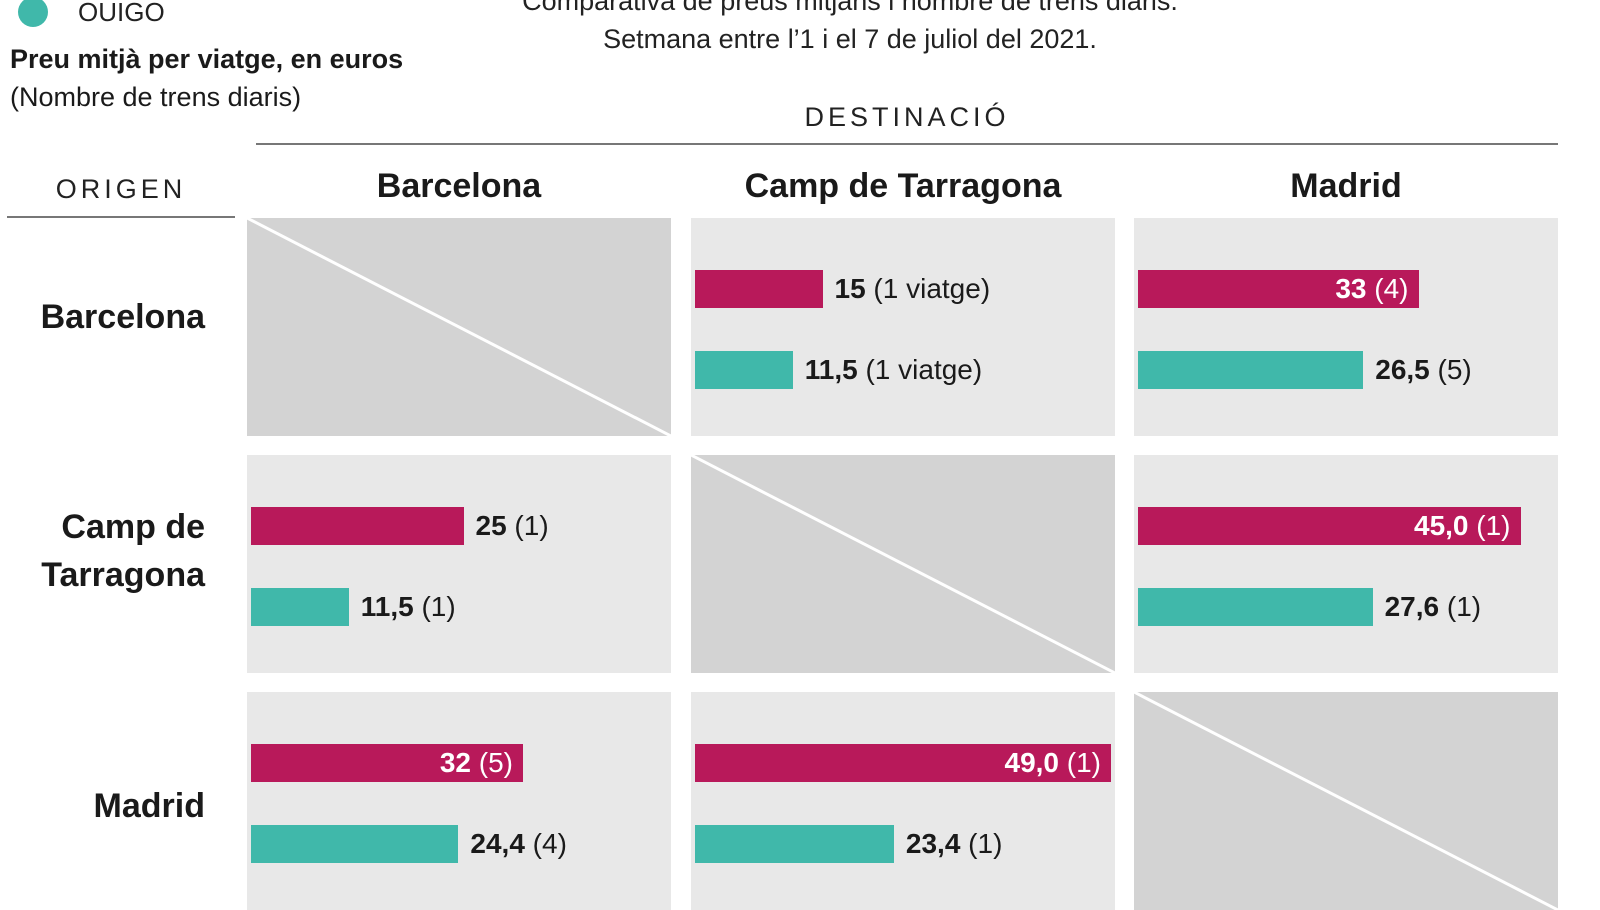  What do you see at coordinates (903, 801) in the screenshot?
I see `cell-madrid-to-camp-de-tarragona: 49,0 (1) 23,4 (1)` at bounding box center [903, 801].